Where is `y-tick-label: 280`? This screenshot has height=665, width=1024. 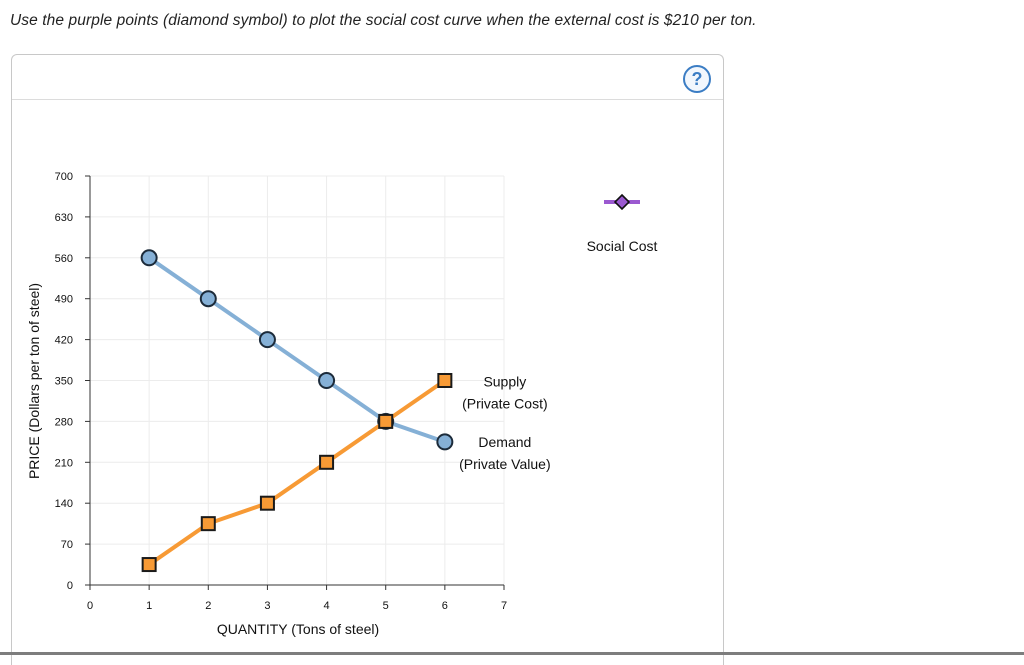 y-tick-label: 280 is located at coordinates (64, 422).